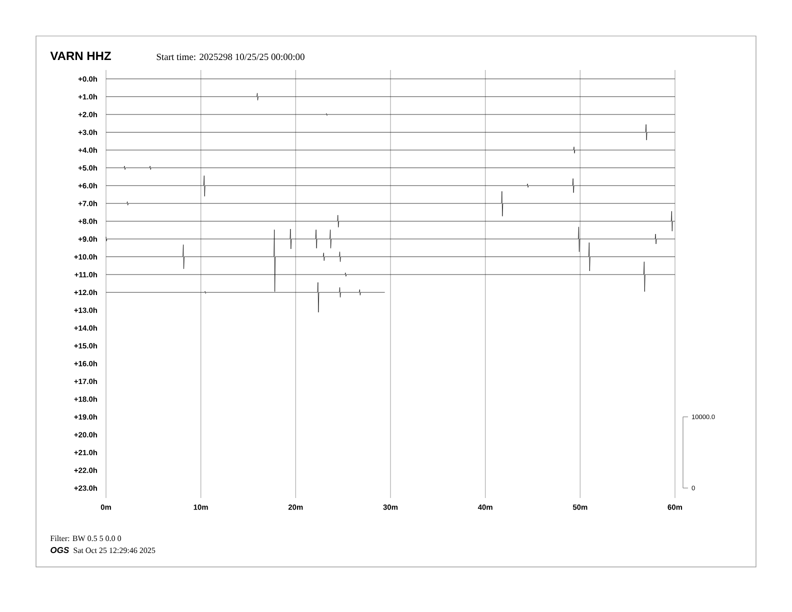 The image size is (792, 612). Describe the element at coordinates (60, 550) in the screenshot. I see `text: OGS` at that location.